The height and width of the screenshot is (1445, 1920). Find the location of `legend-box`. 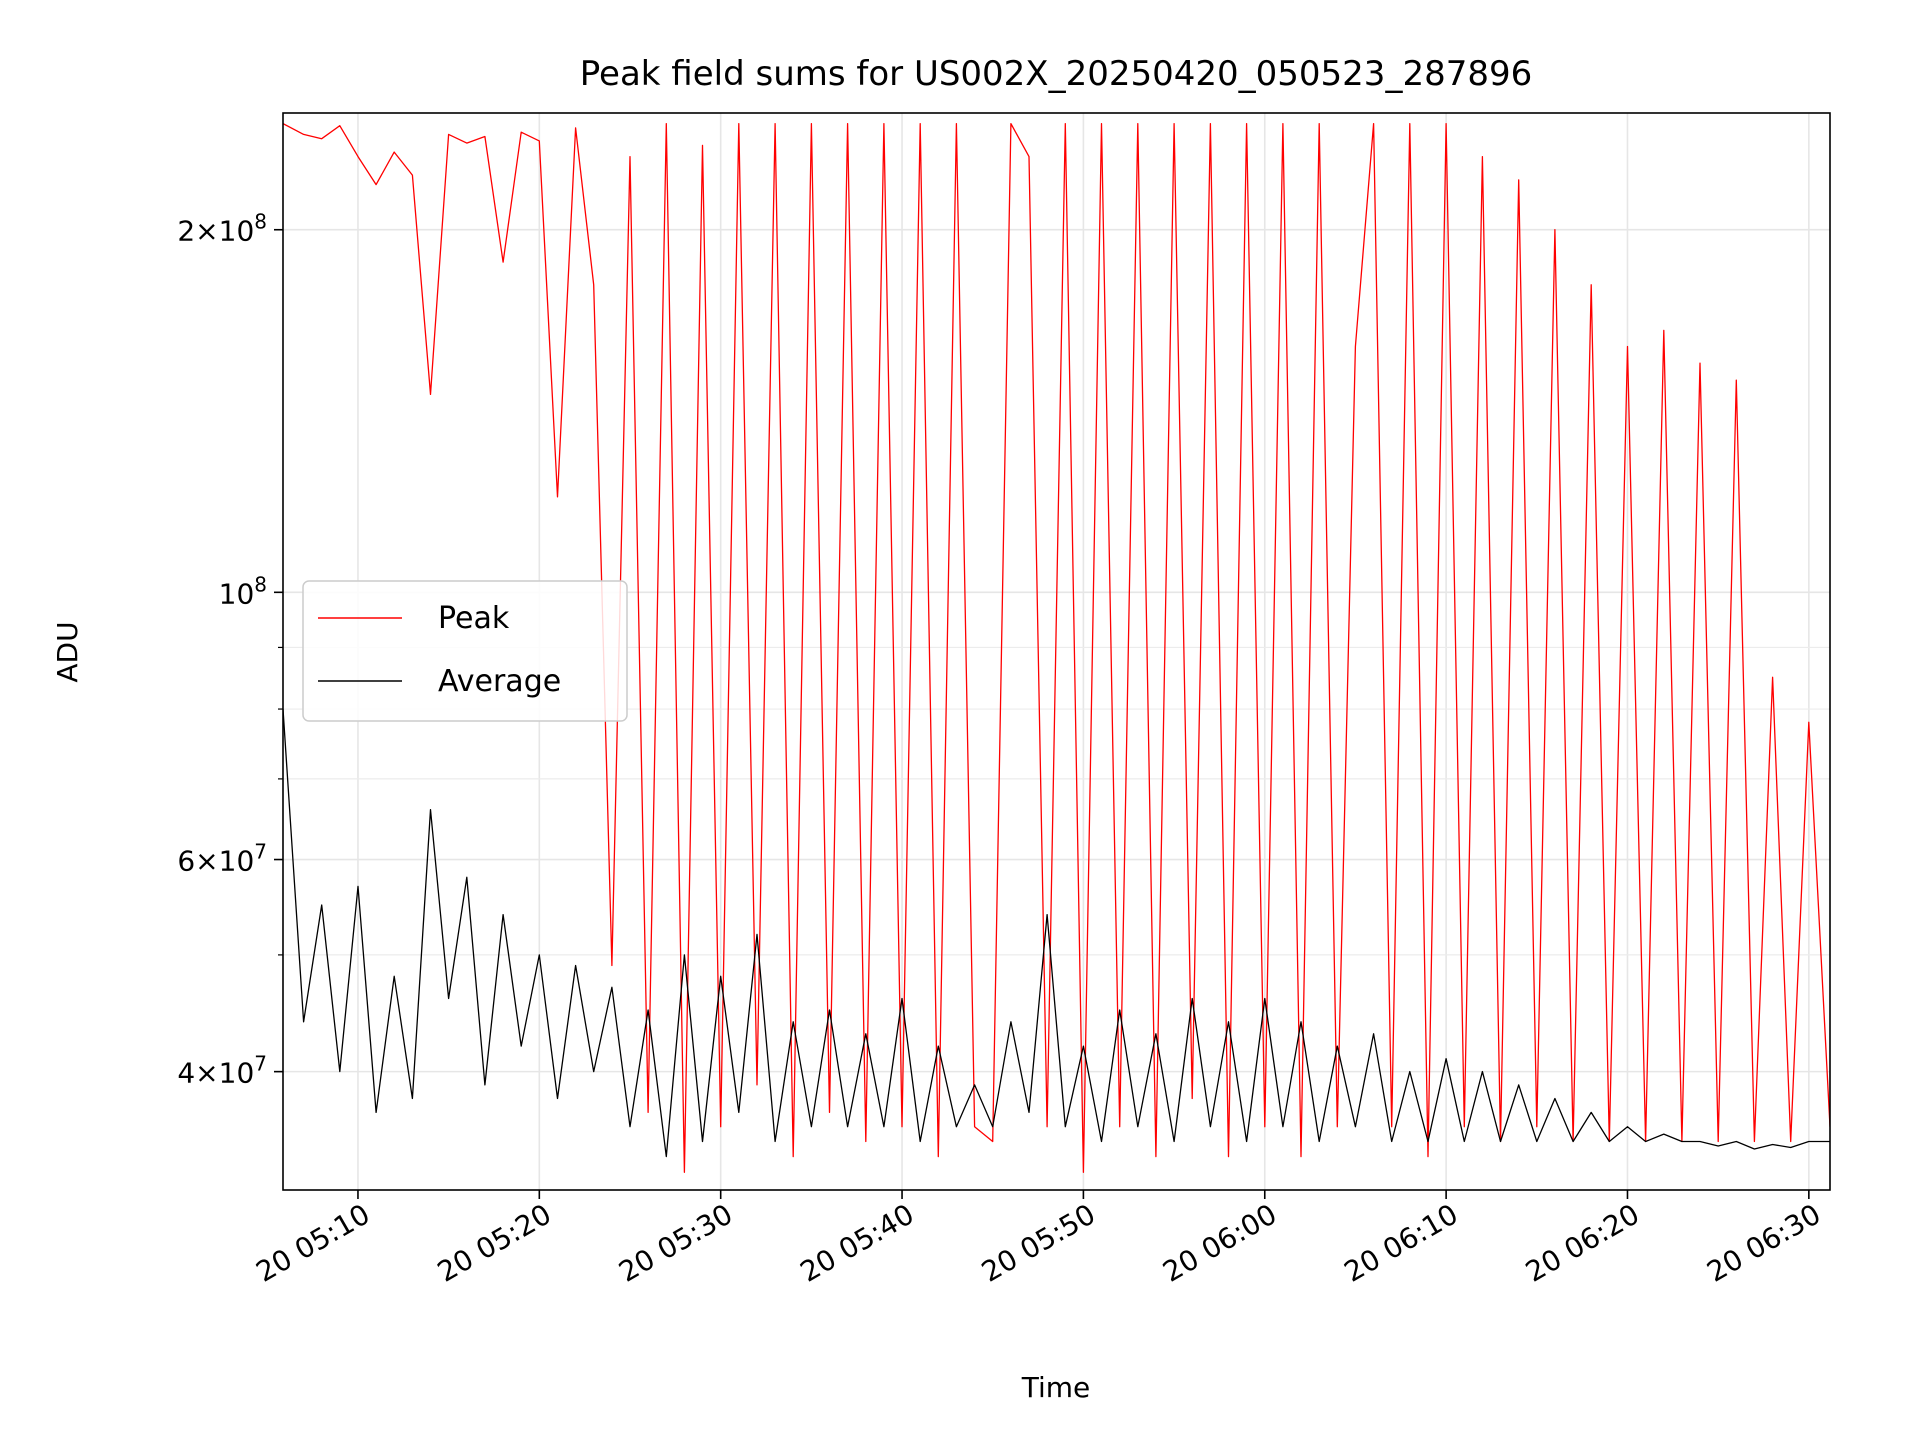

legend-box is located at coordinates (465, 651).